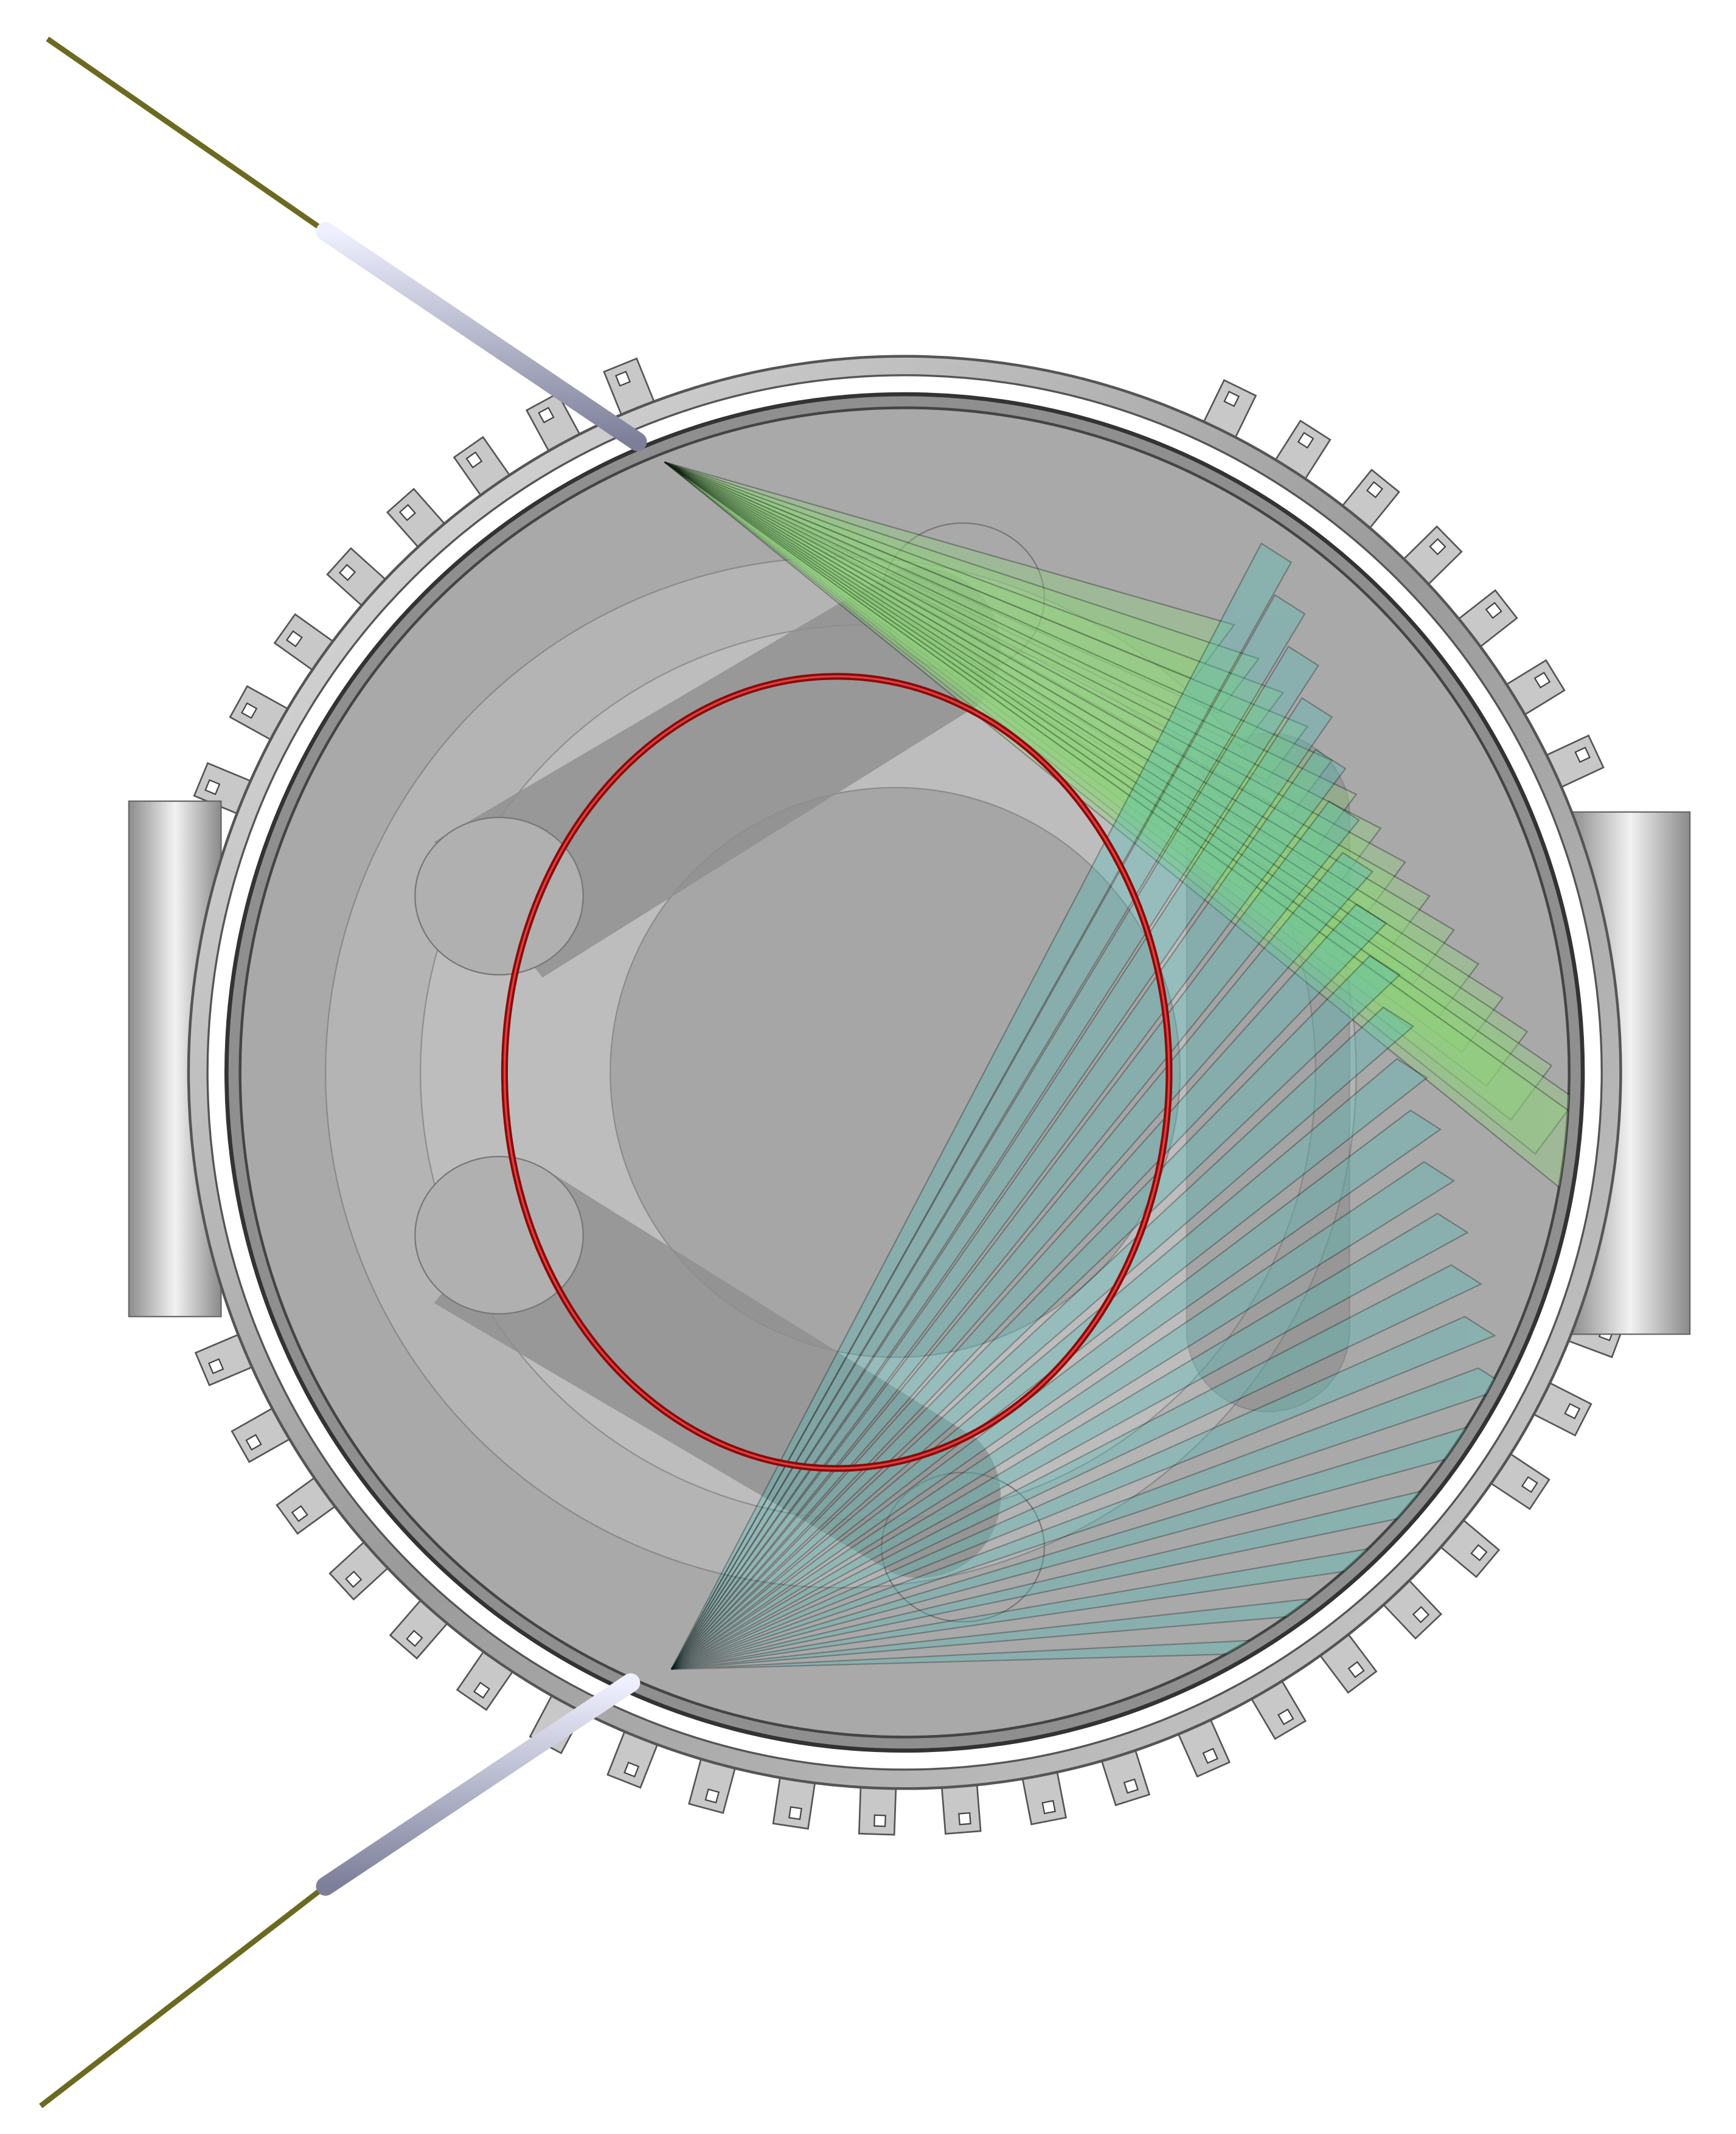  What do you see at coordinates (895, 1072) in the screenshot?
I see `central-column` at bounding box center [895, 1072].